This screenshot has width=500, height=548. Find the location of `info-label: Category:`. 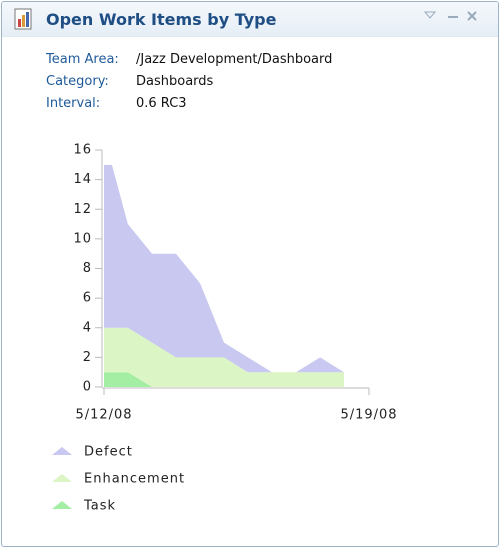

info-label: Category: is located at coordinates (77, 81).